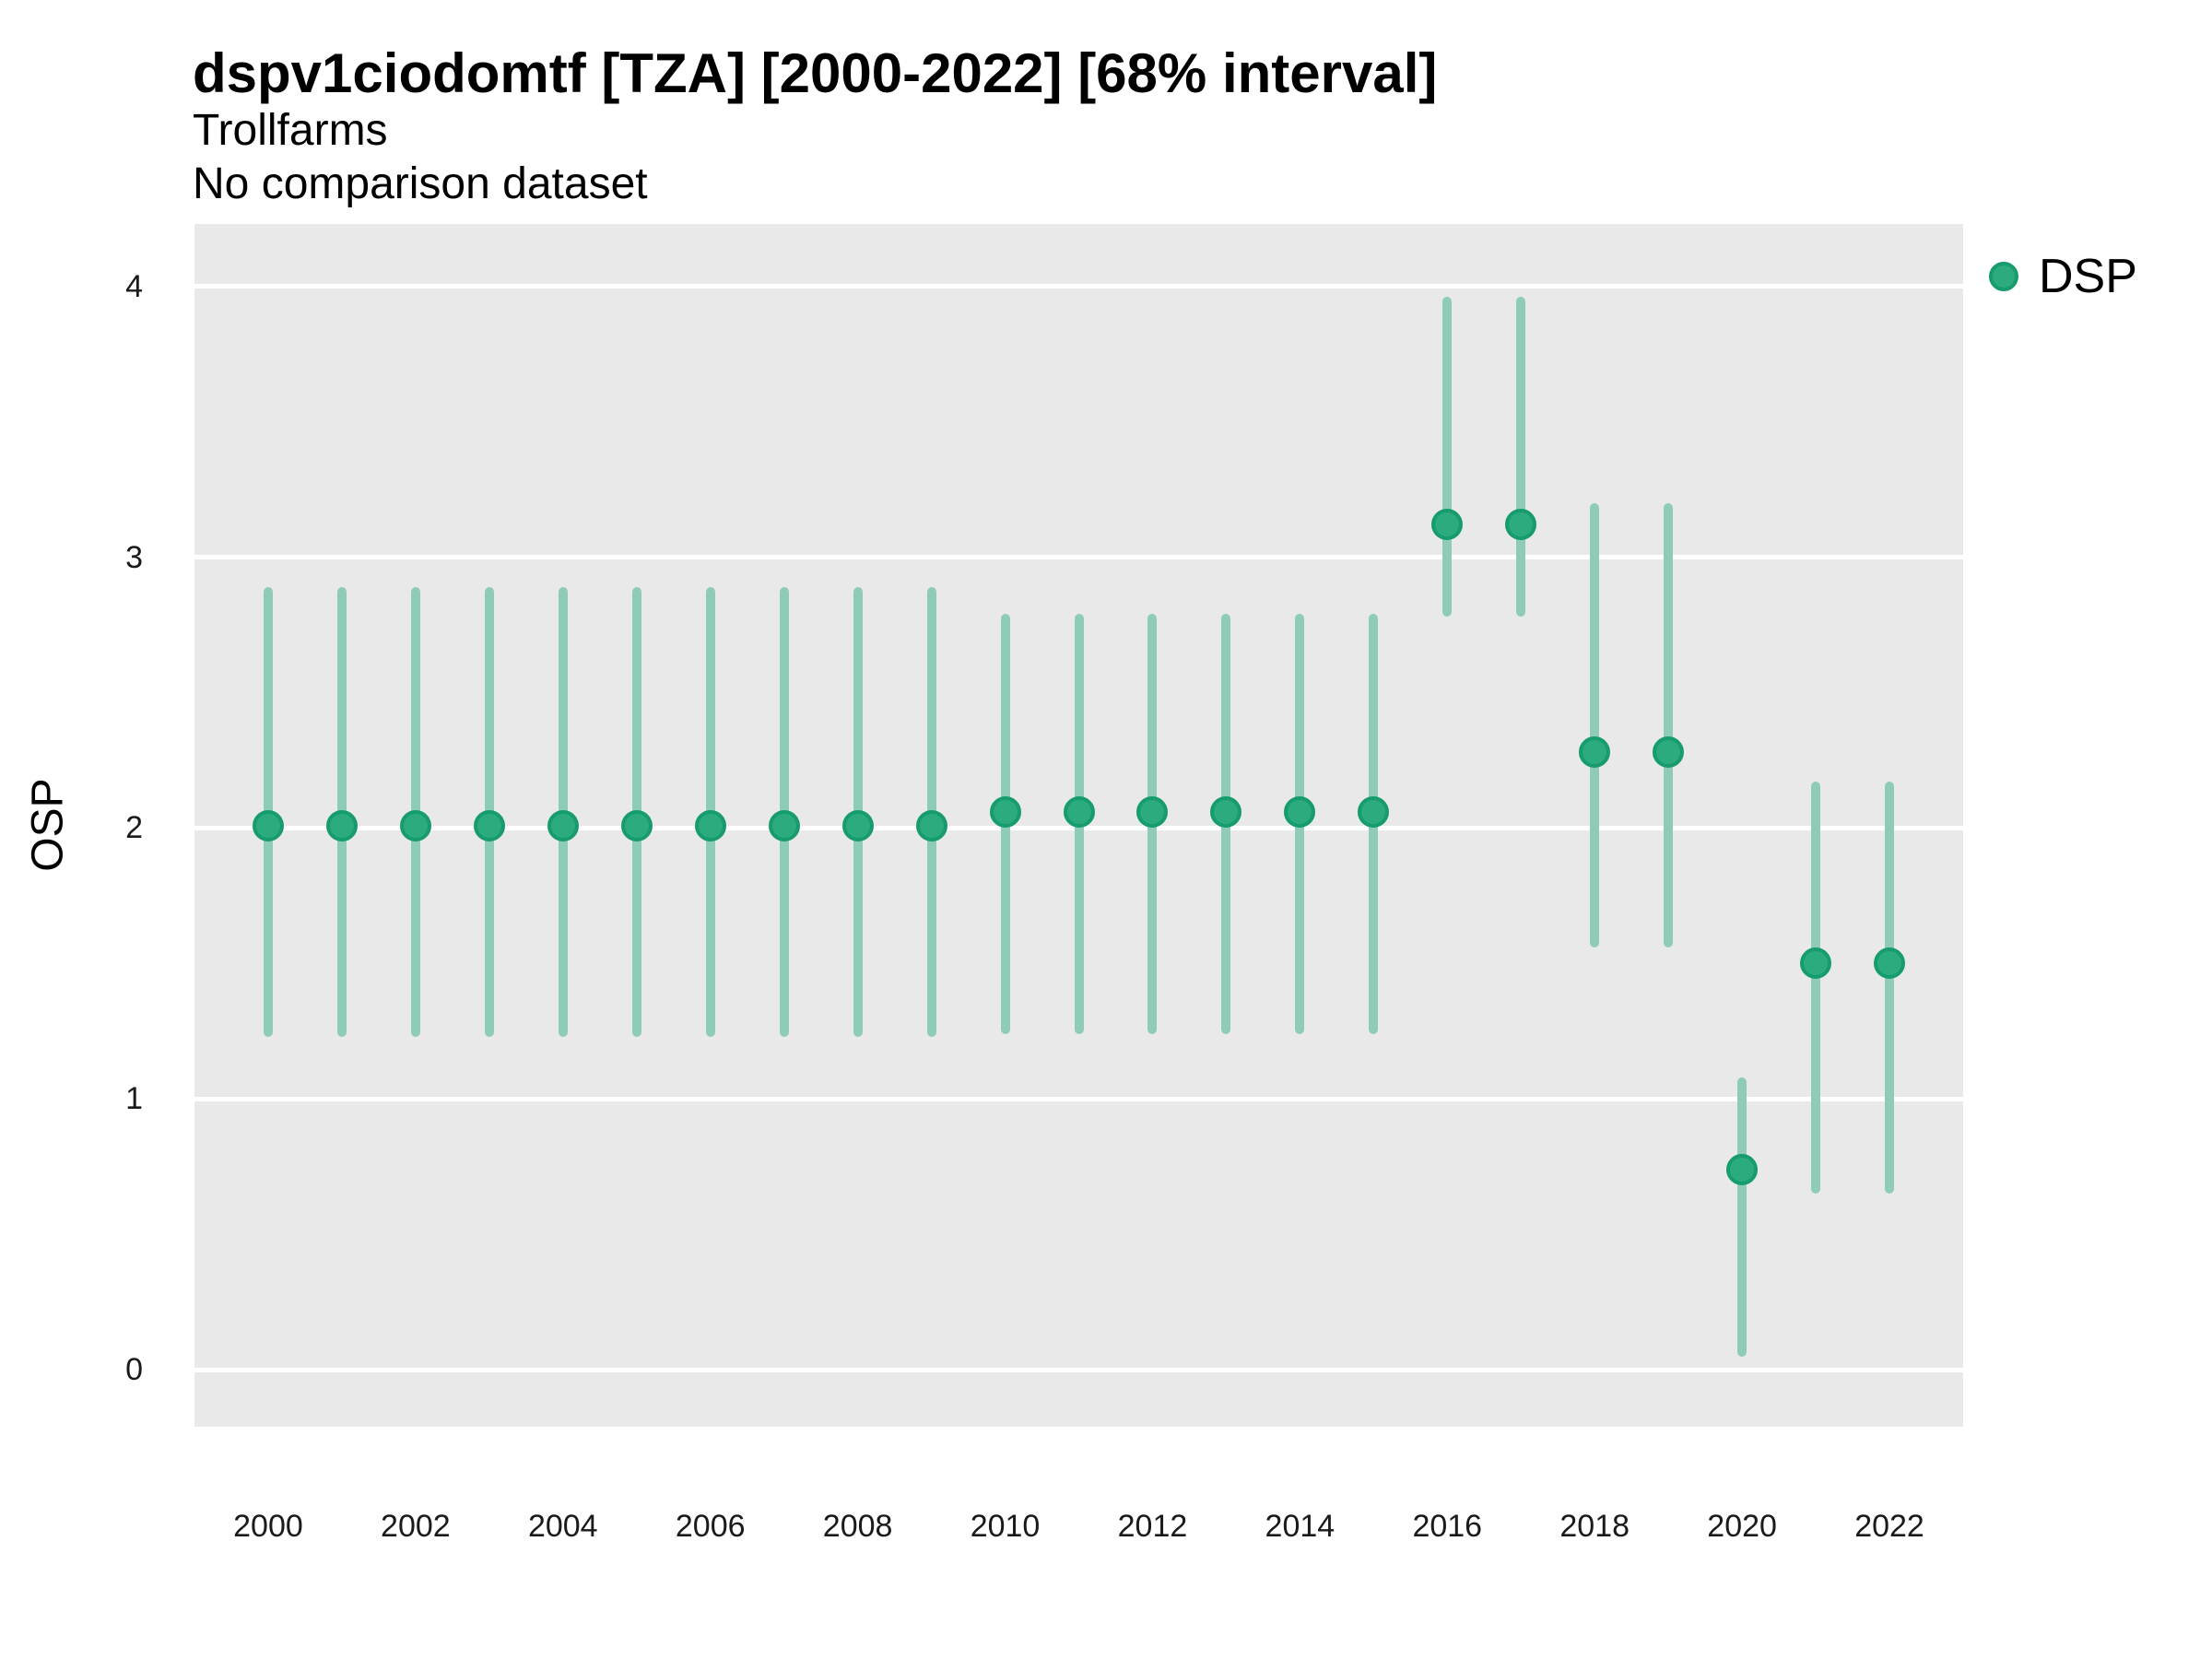 The height and width of the screenshot is (1659, 2212). Describe the element at coordinates (563, 825) in the screenshot. I see `data-point-2004` at that location.